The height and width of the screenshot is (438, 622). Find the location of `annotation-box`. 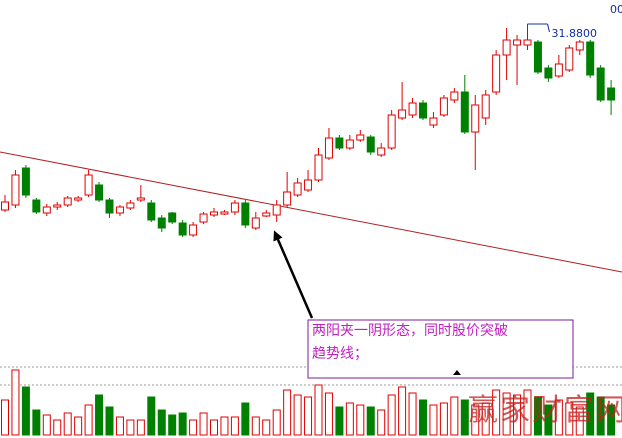

annotation-box is located at coordinates (440, 349).